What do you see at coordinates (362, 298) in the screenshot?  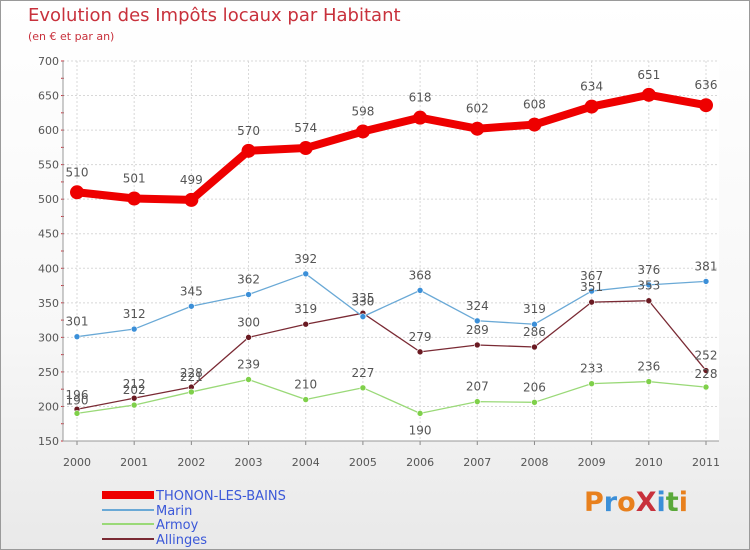 I see `data-label: 335` at bounding box center [362, 298].